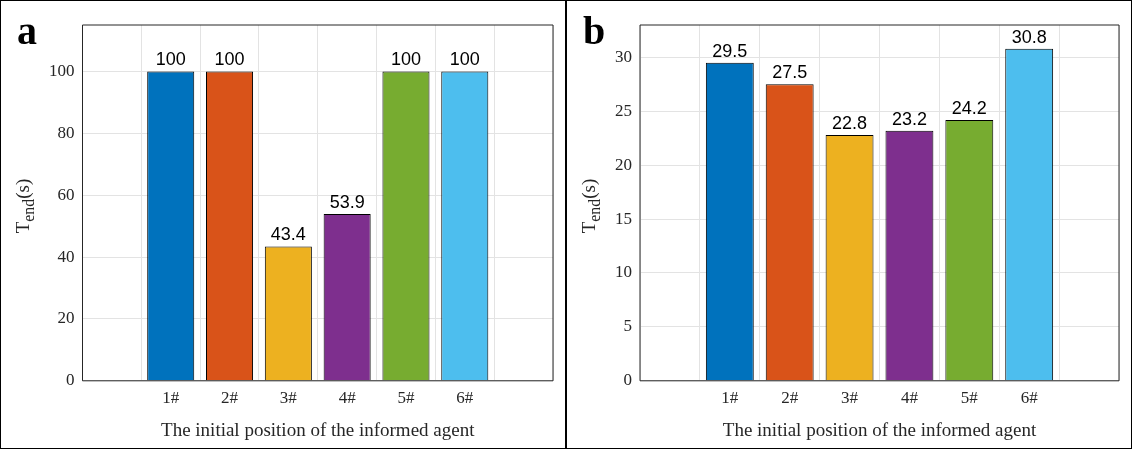 This screenshot has width=1136, height=451. I want to click on y-tick-label: 100, so click(62, 70).